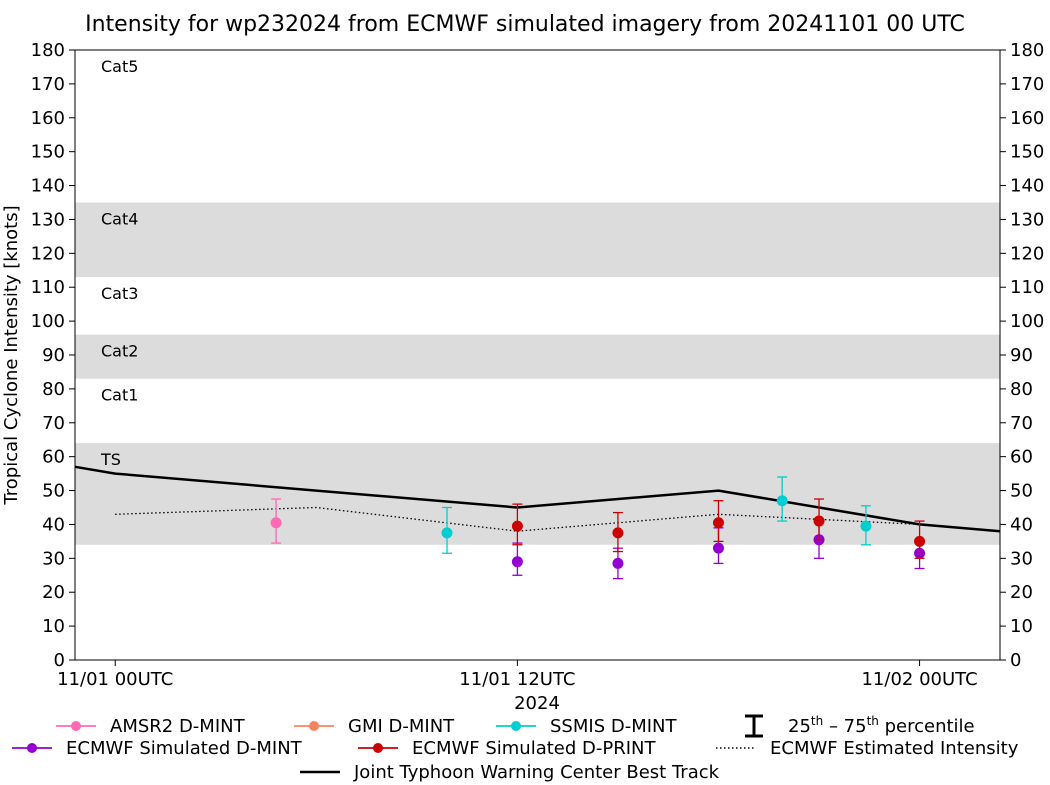 The width and height of the screenshot is (1050, 785). What do you see at coordinates (48, 219) in the screenshot?
I see `y-tick-label-left: 130` at bounding box center [48, 219].